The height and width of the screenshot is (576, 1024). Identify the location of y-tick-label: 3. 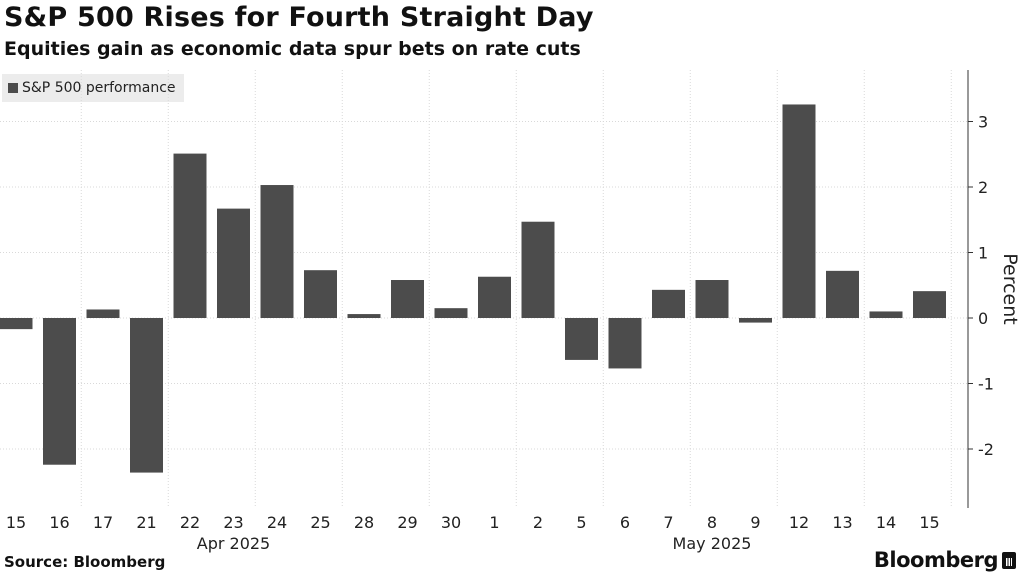
(983, 122).